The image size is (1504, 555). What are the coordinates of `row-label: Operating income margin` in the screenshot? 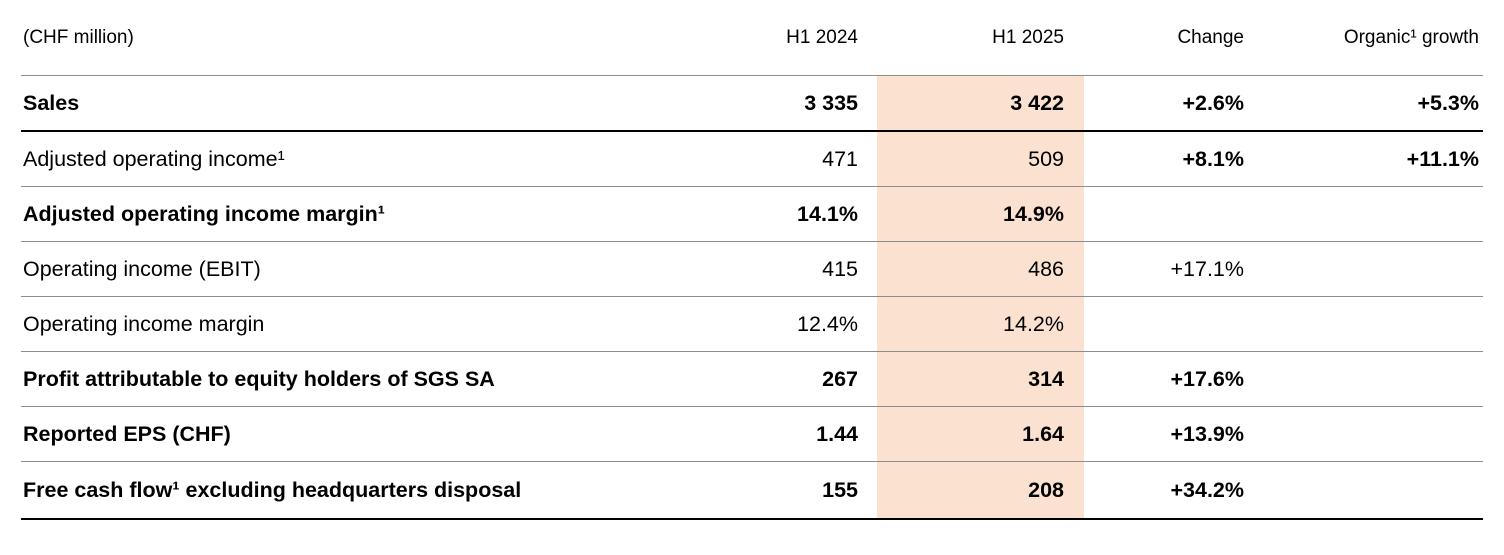 It's located at (371, 324).